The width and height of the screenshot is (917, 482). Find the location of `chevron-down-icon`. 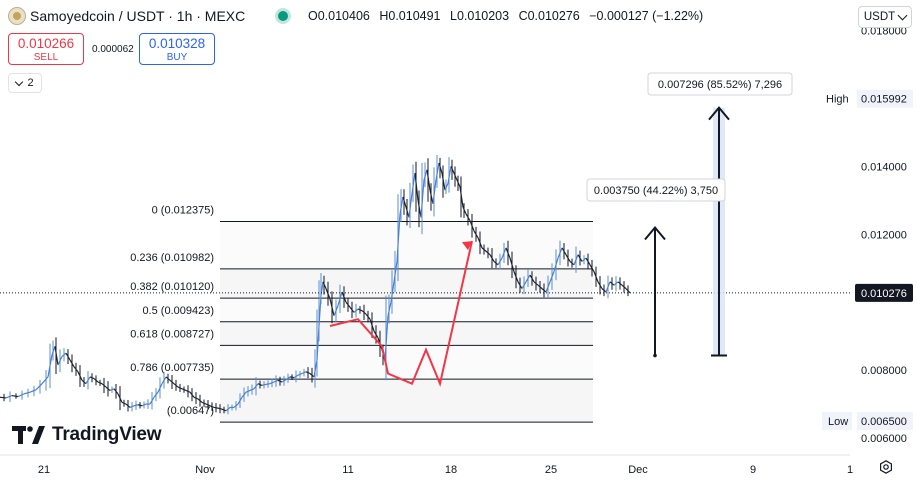

chevron-down-icon is located at coordinates (902, 15).